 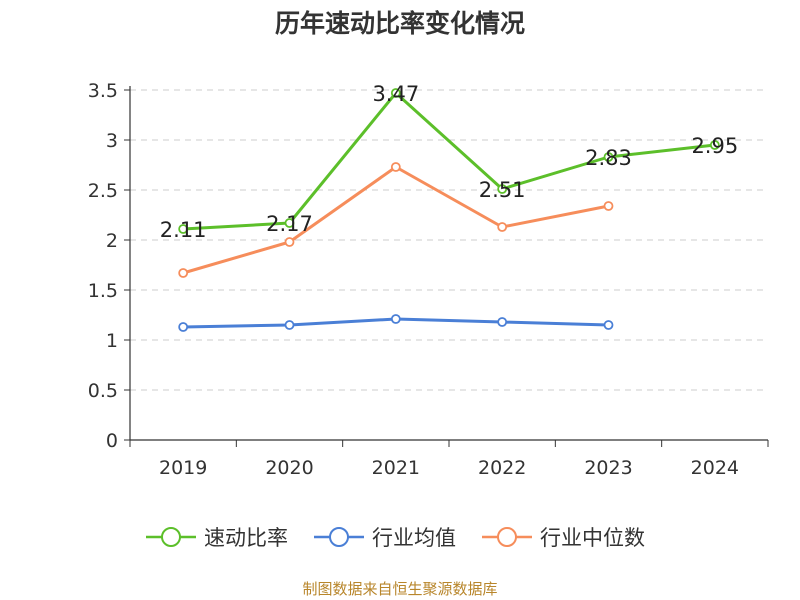 I want to click on legend-label: 行业均值, so click(x=414, y=538).